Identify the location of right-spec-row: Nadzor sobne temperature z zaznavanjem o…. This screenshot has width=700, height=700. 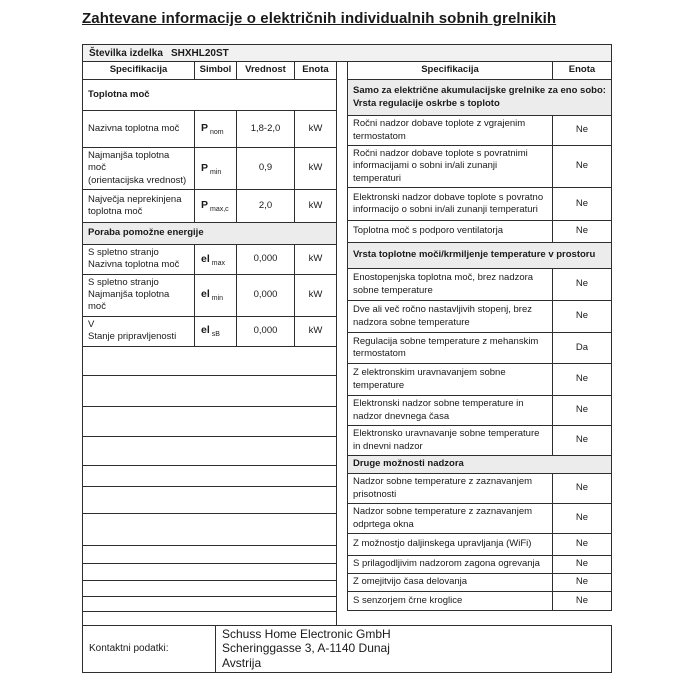
(479, 519).